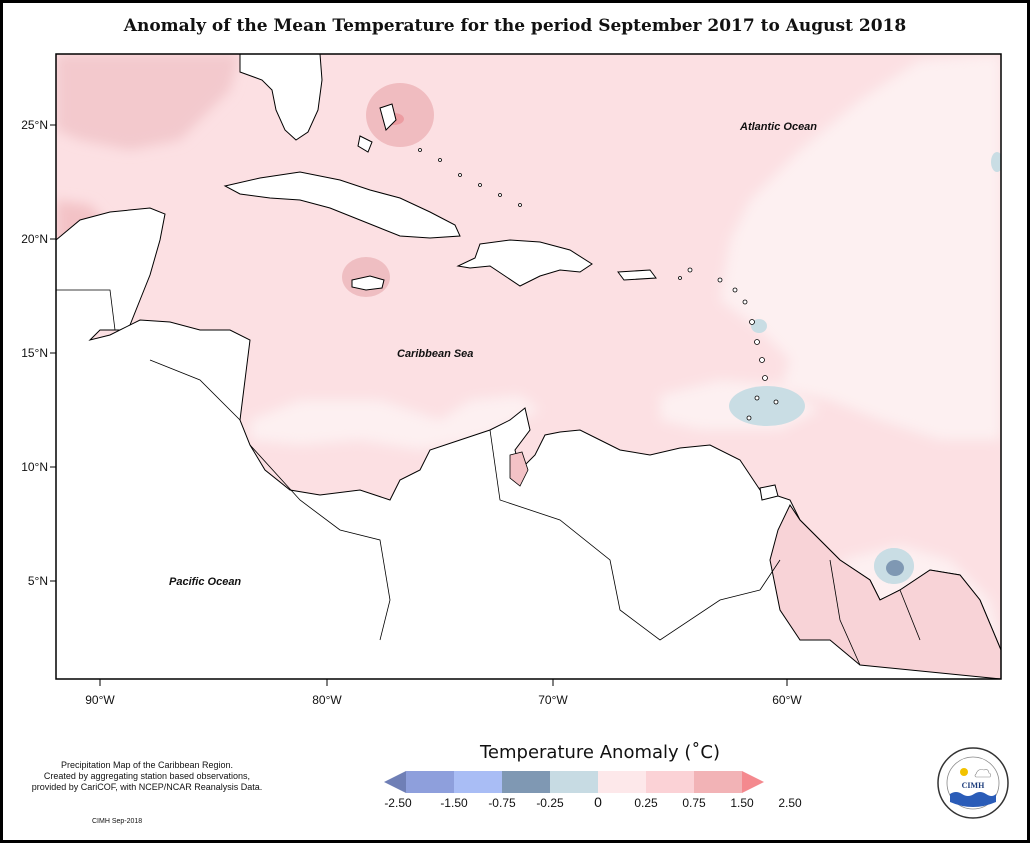 This screenshot has height=843, width=1030. Describe the element at coordinates (454, 803) in the screenshot. I see `legend-tick-label: -1.50` at that location.